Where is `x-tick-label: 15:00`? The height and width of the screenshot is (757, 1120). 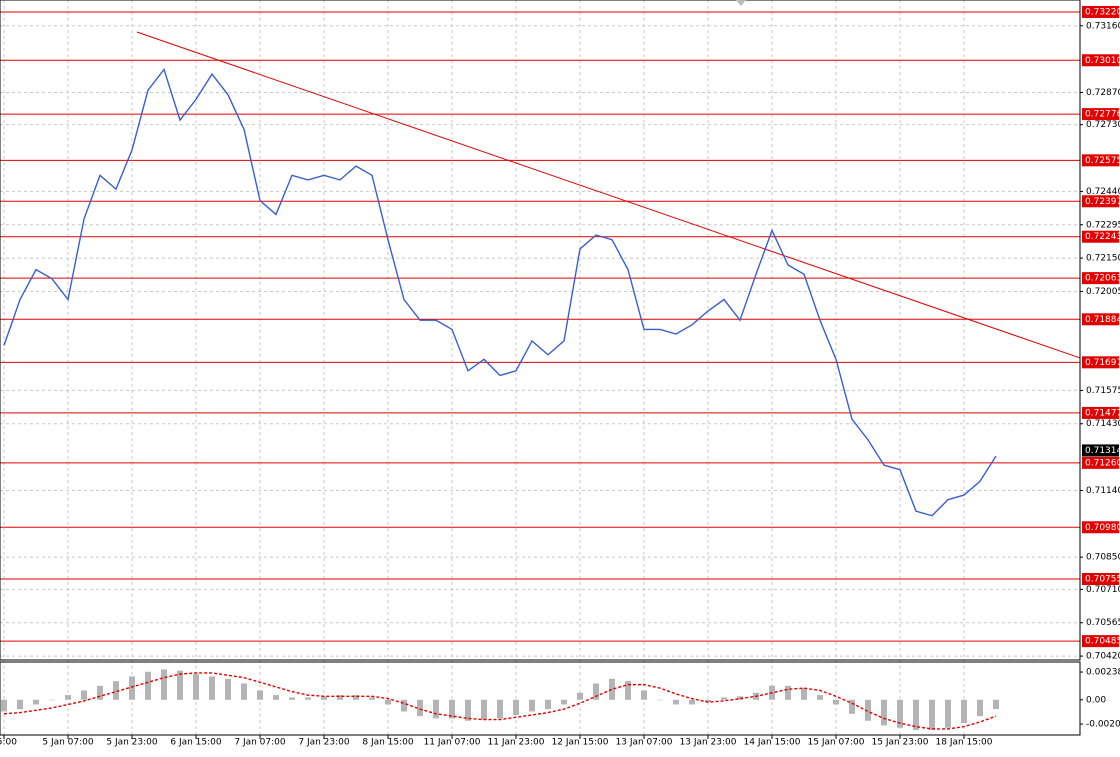
x-tick-label: 15:00 is located at coordinates (8, 743).